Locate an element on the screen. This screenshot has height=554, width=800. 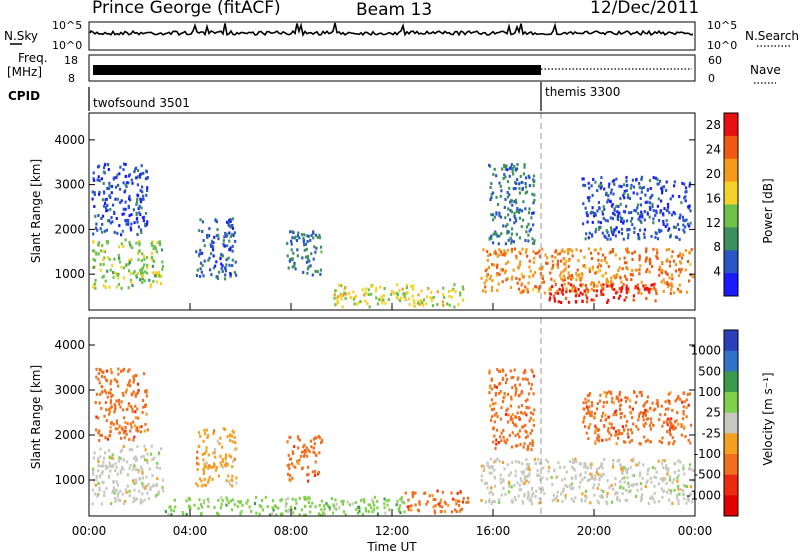
power-colorbar-segment is located at coordinates (731, 216).